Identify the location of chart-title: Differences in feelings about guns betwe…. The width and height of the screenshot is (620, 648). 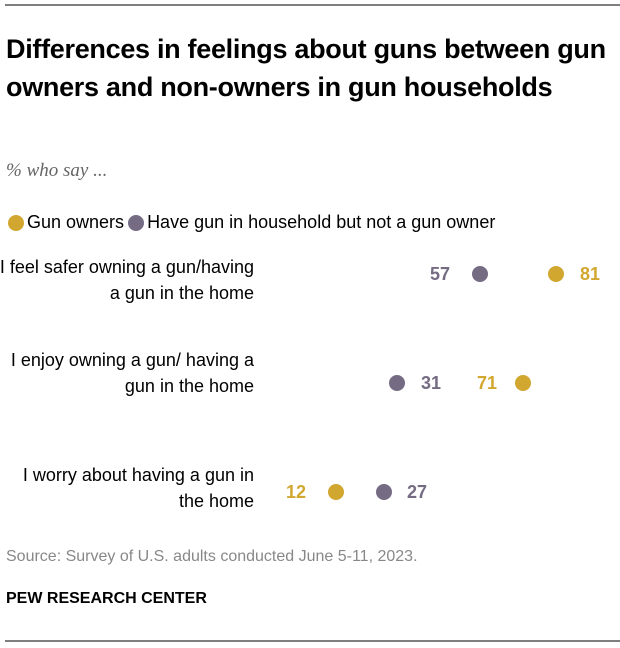
(306, 68).